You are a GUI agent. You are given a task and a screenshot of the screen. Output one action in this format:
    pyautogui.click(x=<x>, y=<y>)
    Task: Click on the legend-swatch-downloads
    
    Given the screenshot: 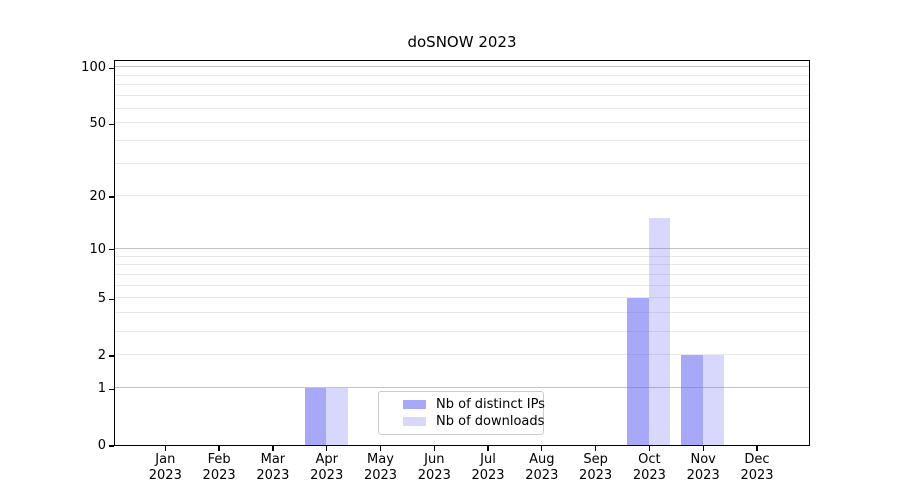 What is the action you would take?
    pyautogui.click(x=414, y=421)
    